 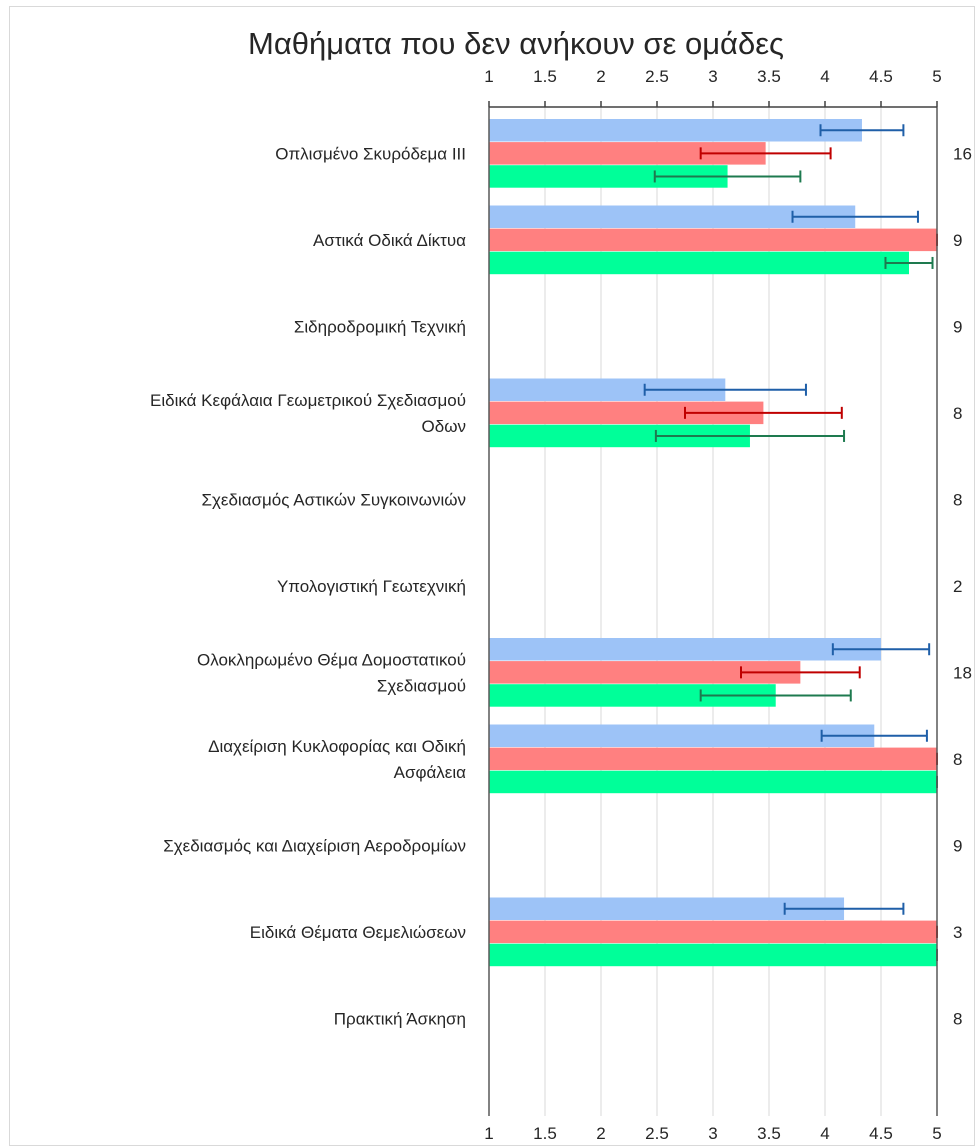 I want to click on count-label: 18, so click(x=962, y=672).